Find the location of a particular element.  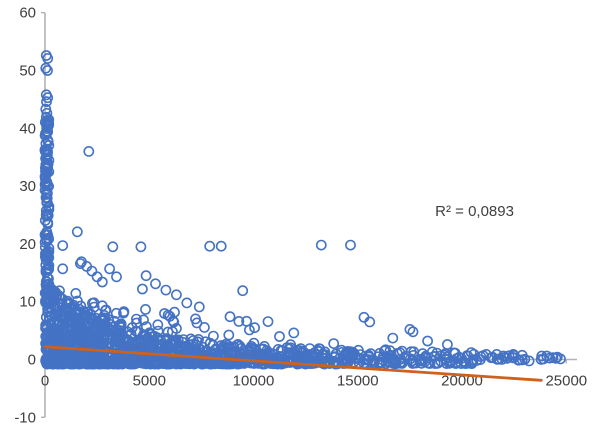

y-tick-label: 0 is located at coordinates (32, 360).